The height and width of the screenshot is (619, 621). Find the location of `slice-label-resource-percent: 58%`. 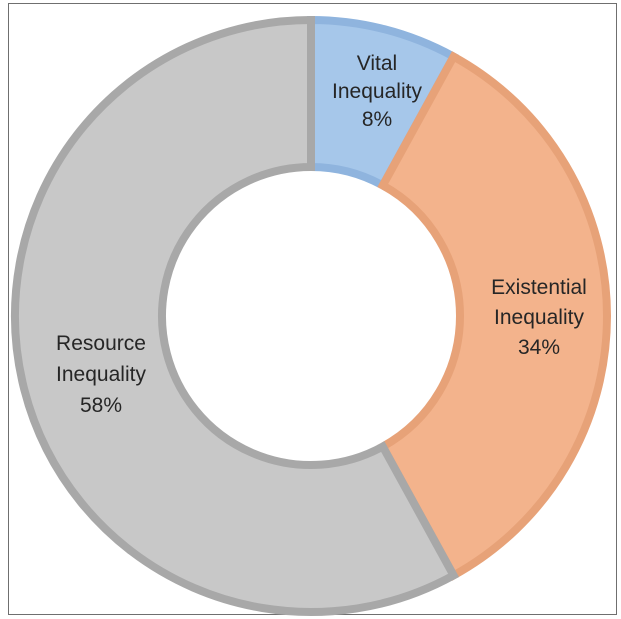

slice-label-resource-percent: 58% is located at coordinates (101, 405).